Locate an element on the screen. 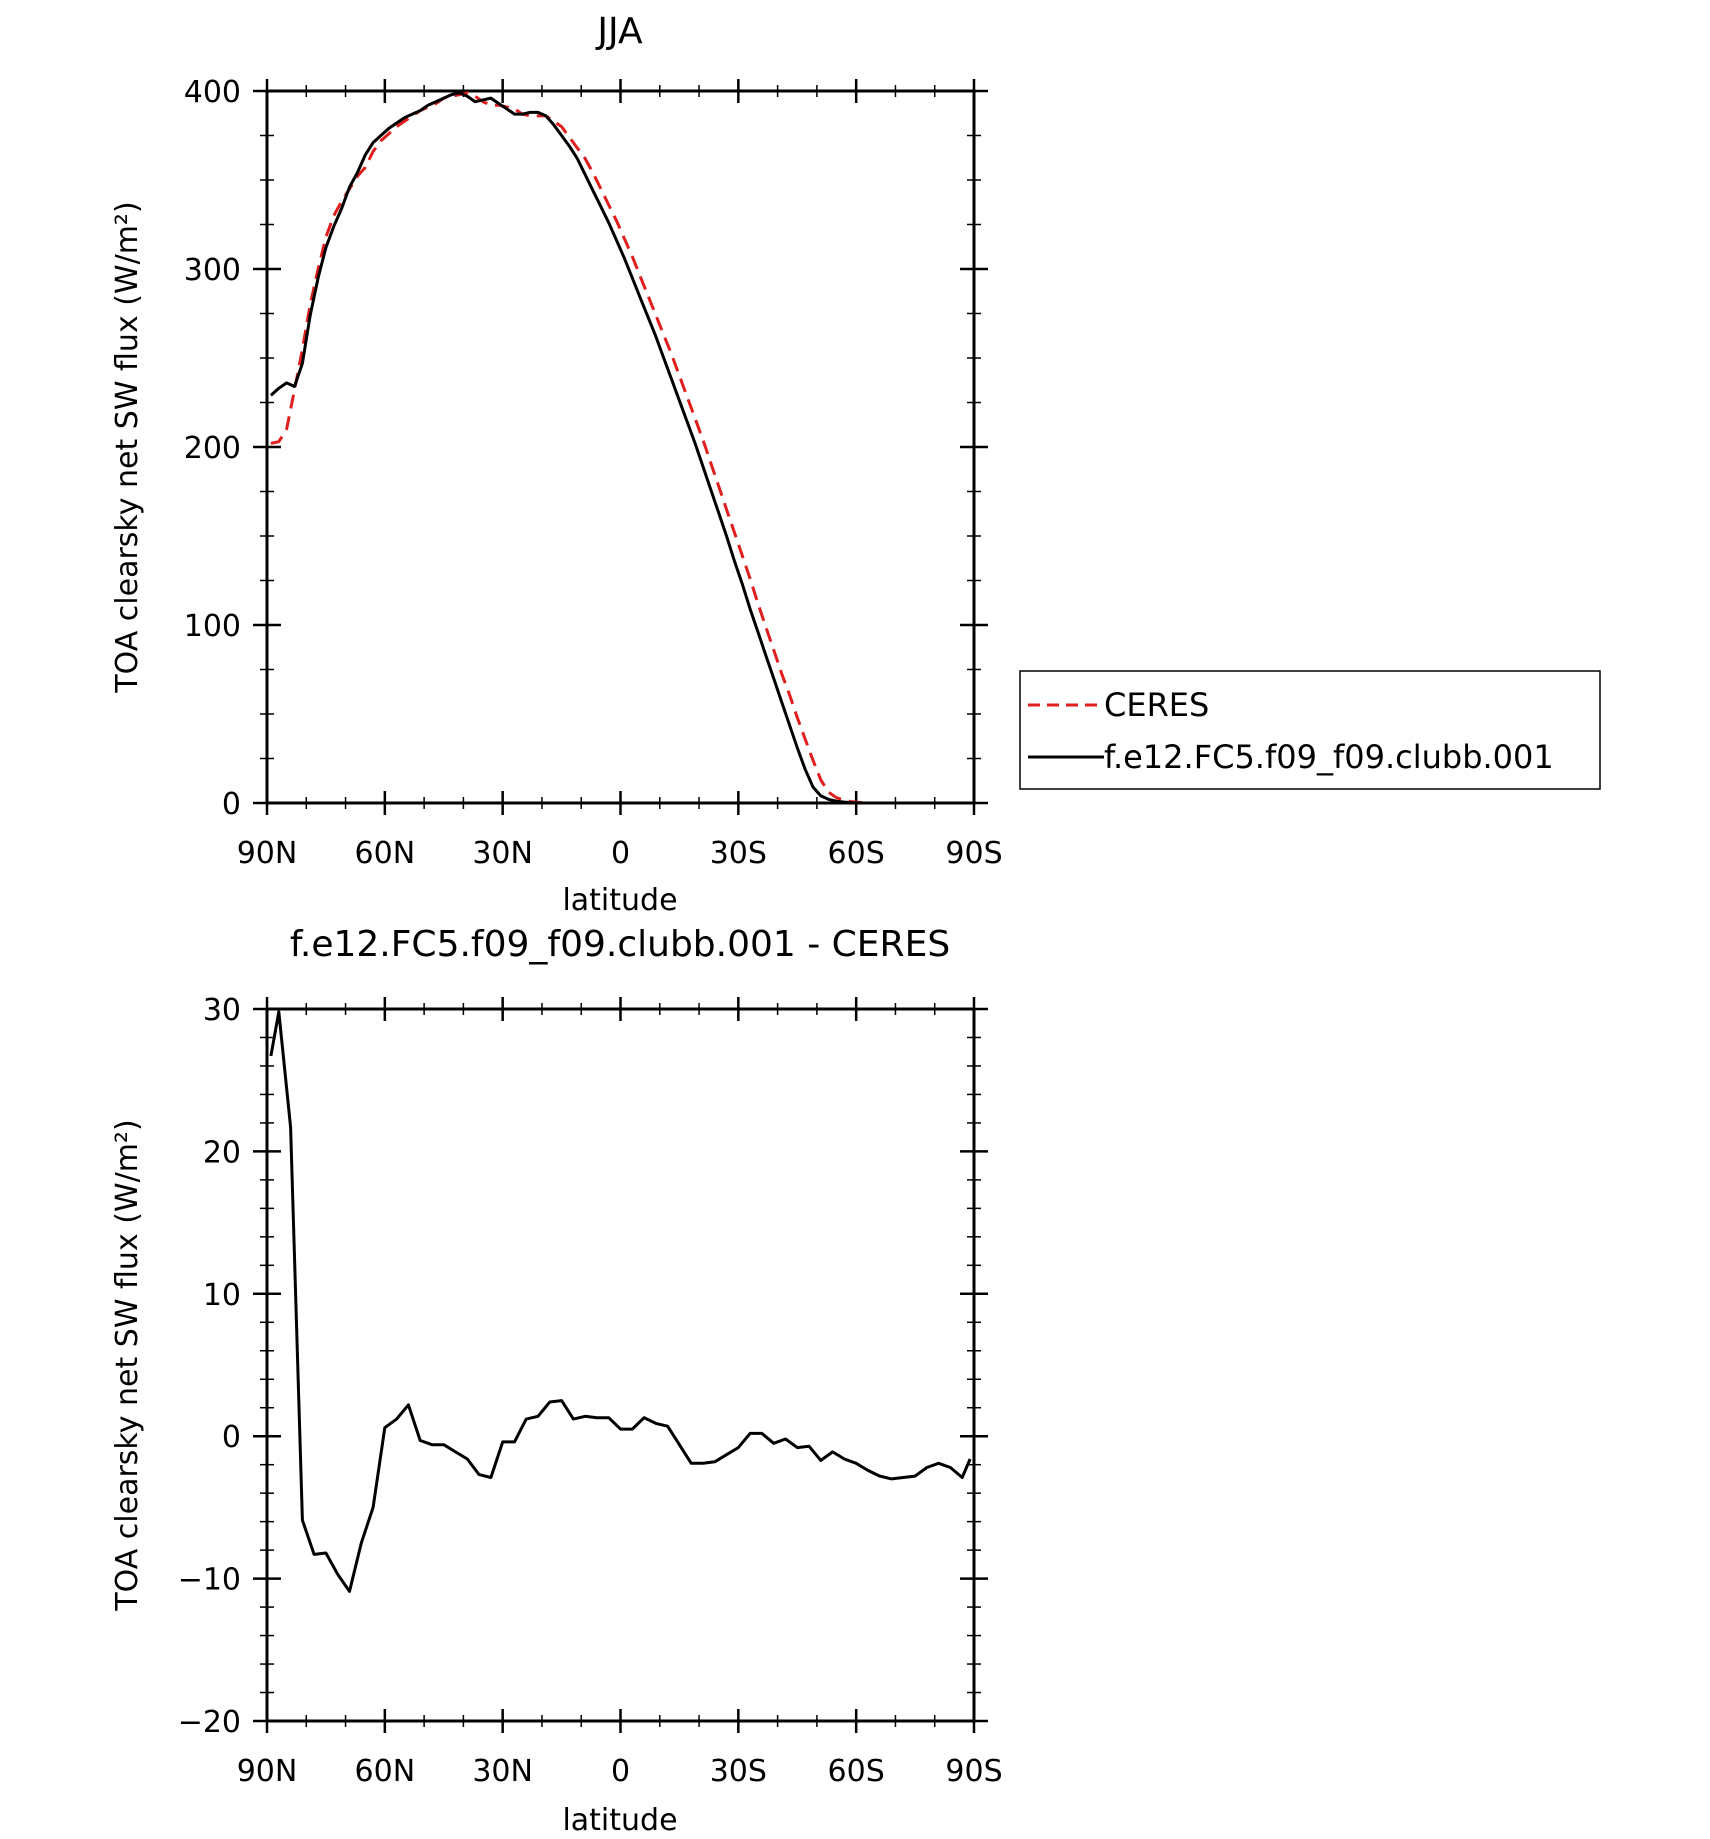 The height and width of the screenshot is (1839, 1710). y-tick-label: −10 is located at coordinates (209, 1580).